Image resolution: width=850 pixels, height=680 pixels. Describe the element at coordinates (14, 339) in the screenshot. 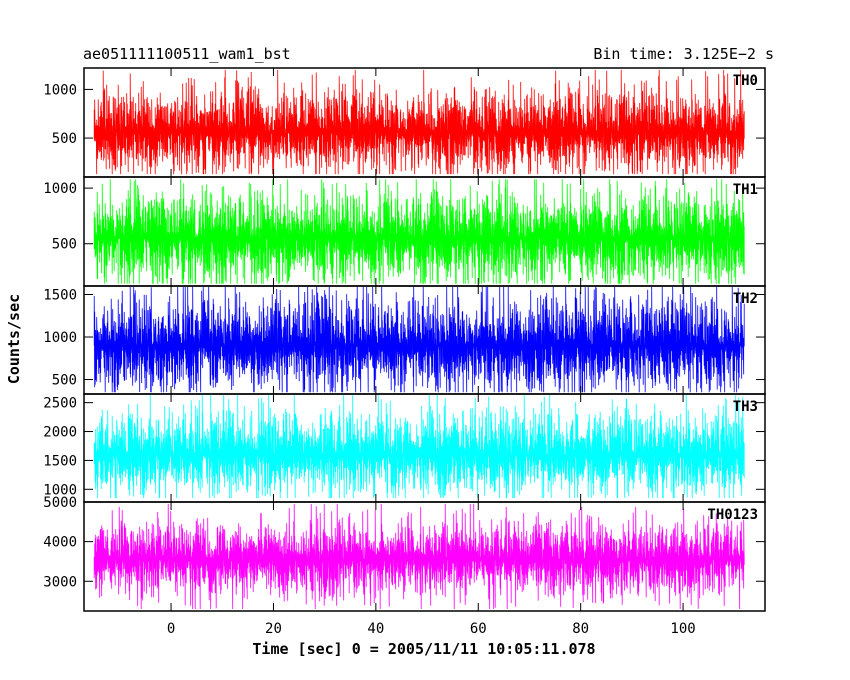

I see `y-axis-label: Counts/sec` at that location.